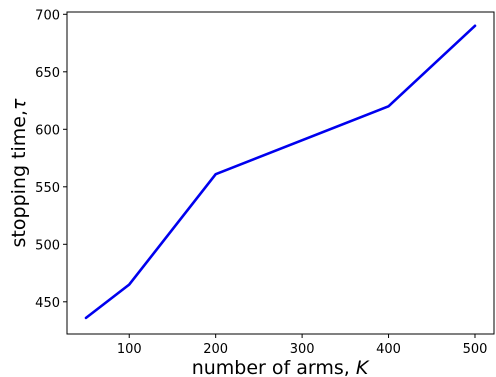 The height and width of the screenshot is (377, 496). What do you see at coordinates (129, 349) in the screenshot?
I see `x-tick-label: 100` at bounding box center [129, 349].